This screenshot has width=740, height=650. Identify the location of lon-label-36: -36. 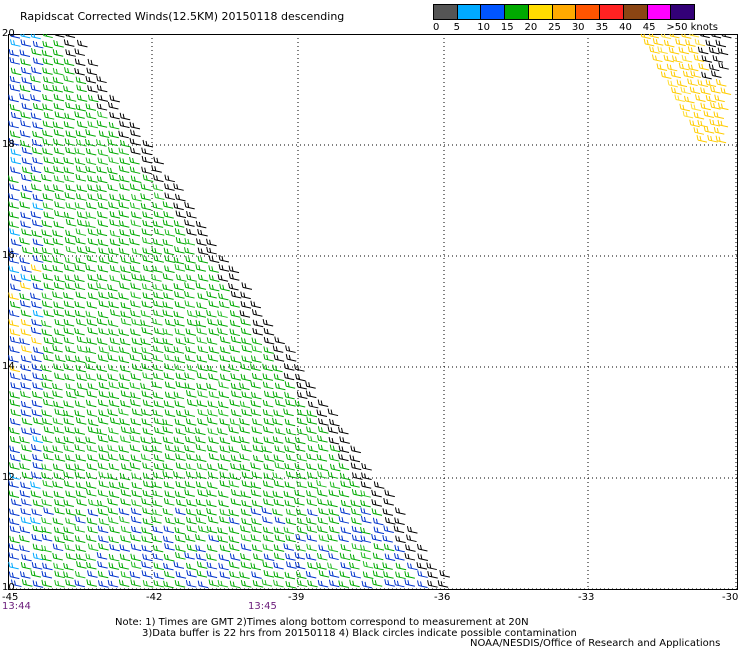
(442, 597).